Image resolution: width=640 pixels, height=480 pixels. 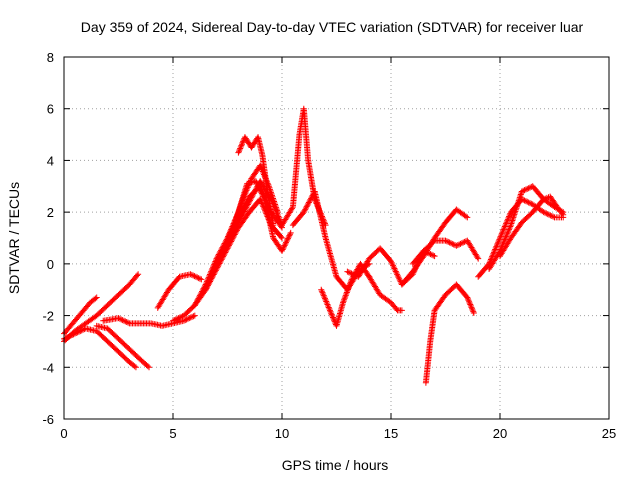 I want to click on y-tick-label: 0, so click(x=50, y=264).